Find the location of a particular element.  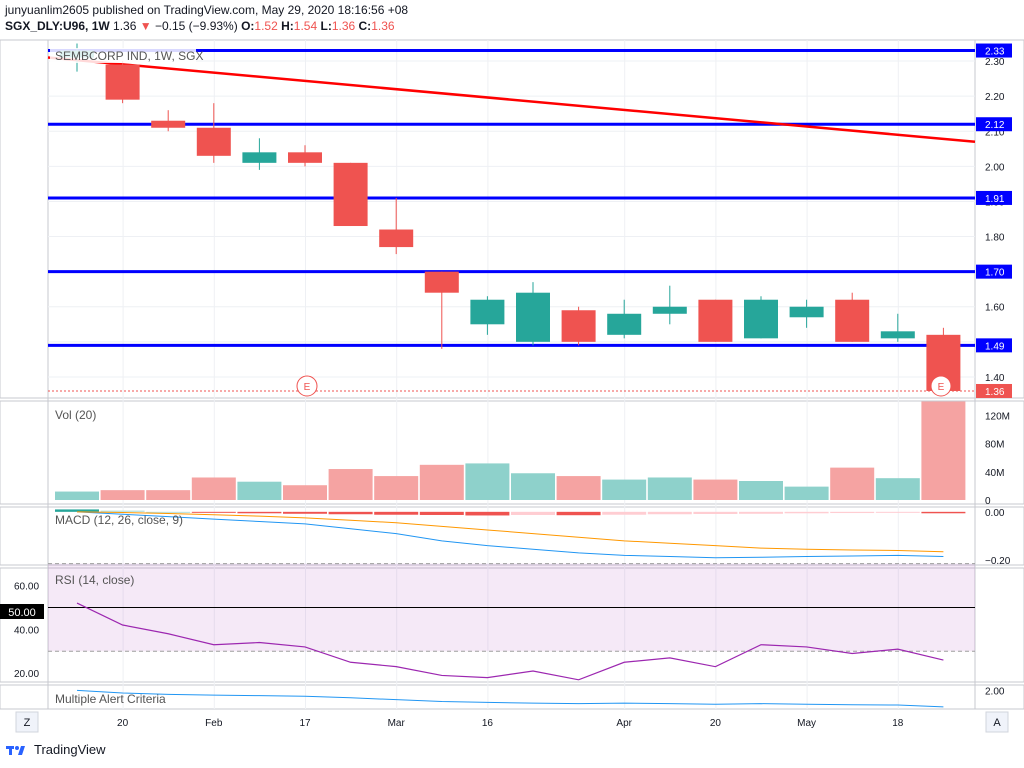

alert-pane: Multiple Alert Criteria is located at coordinates (499, 698).